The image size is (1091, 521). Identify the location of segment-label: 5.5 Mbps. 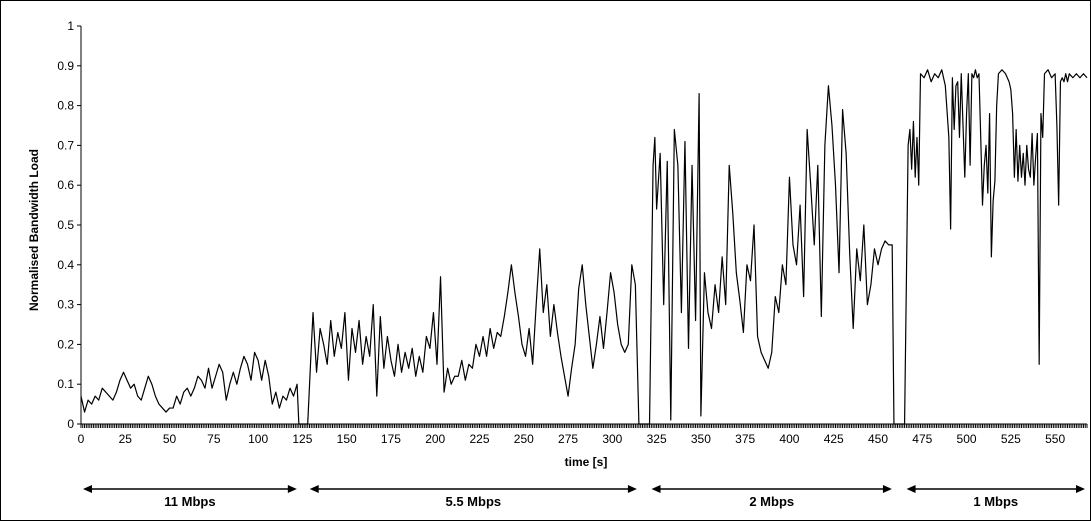
(473, 501).